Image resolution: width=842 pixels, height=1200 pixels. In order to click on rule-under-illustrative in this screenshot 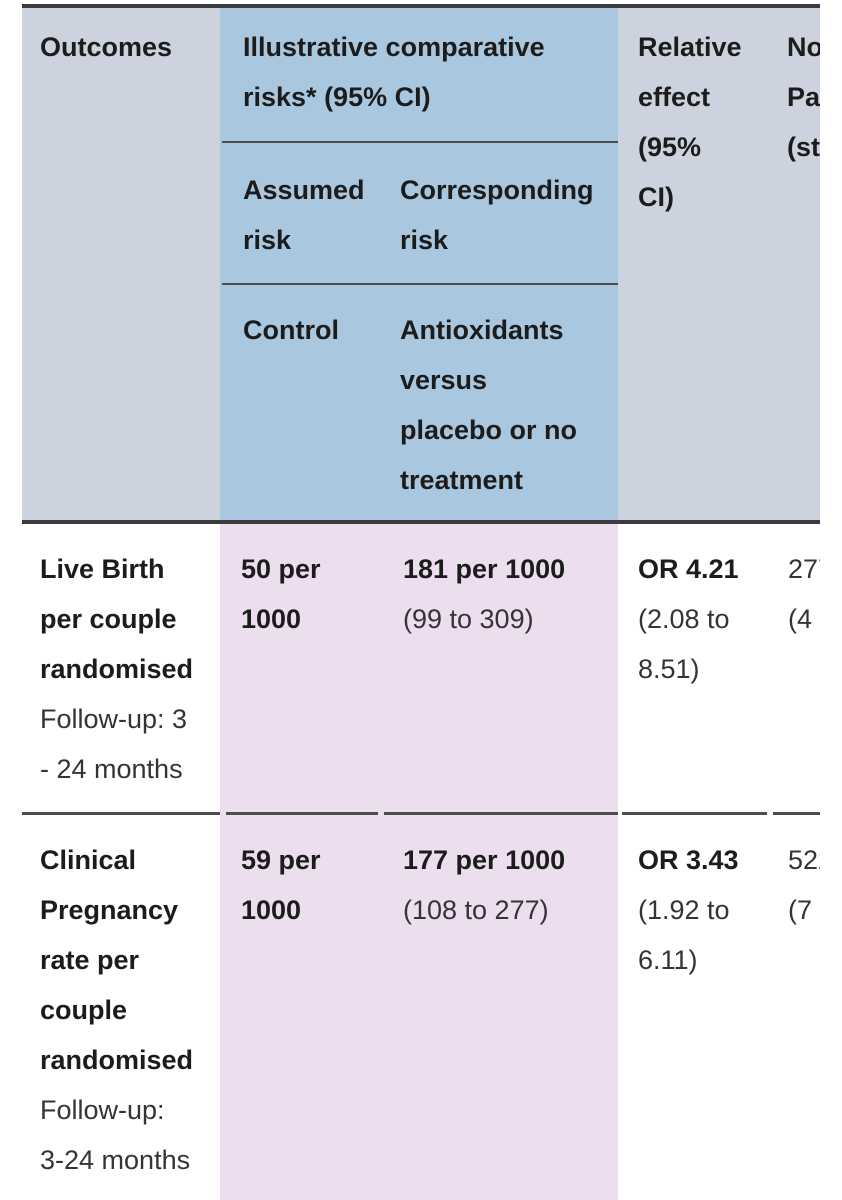, I will do `click(420, 142)`.